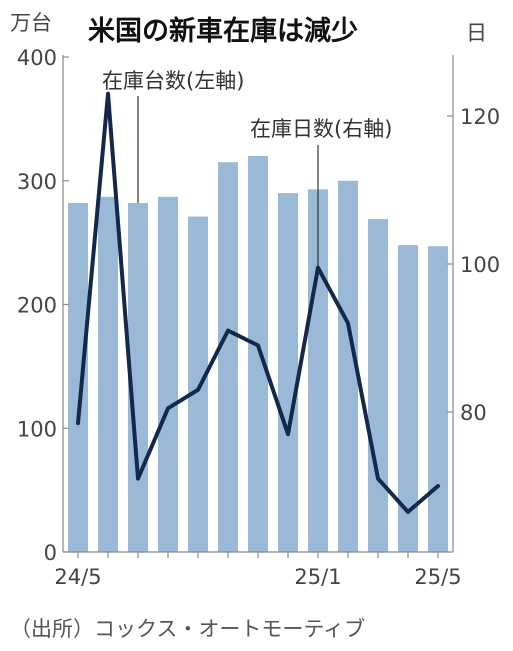 The height and width of the screenshot is (651, 513). Describe the element at coordinates (37, 58) in the screenshot. I see `left-tick-label: 400` at that location.